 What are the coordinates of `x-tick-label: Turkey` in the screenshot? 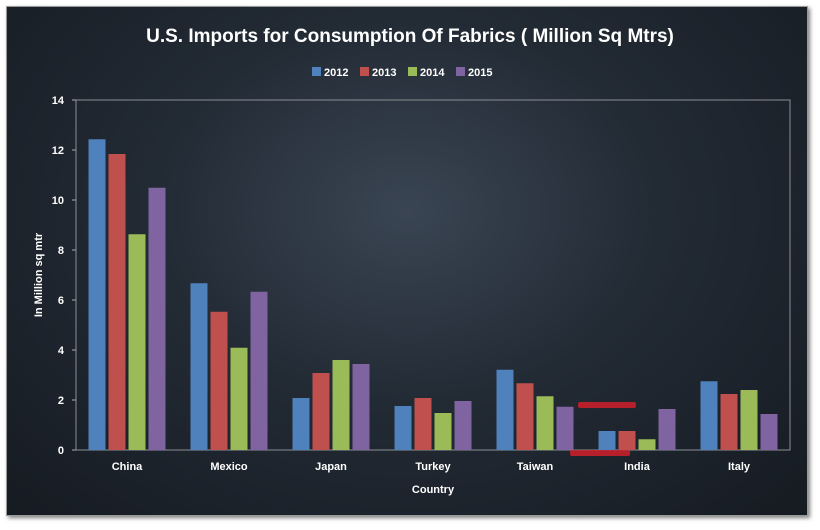 It's located at (433, 467).